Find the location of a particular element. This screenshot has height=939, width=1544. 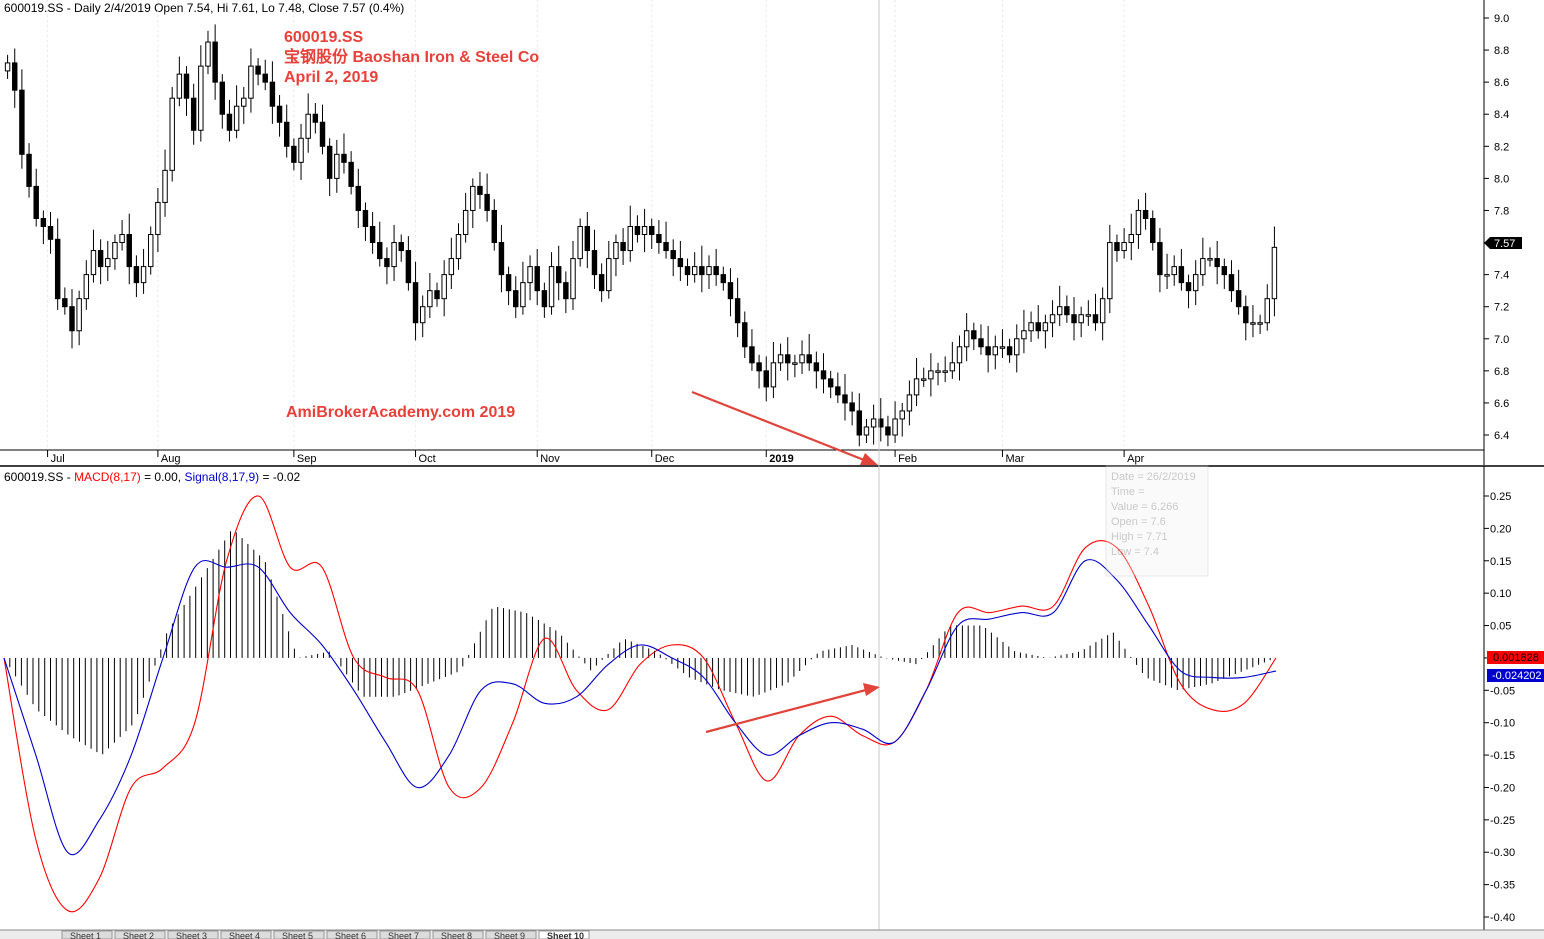

month-label: Oct is located at coordinates (427, 459).